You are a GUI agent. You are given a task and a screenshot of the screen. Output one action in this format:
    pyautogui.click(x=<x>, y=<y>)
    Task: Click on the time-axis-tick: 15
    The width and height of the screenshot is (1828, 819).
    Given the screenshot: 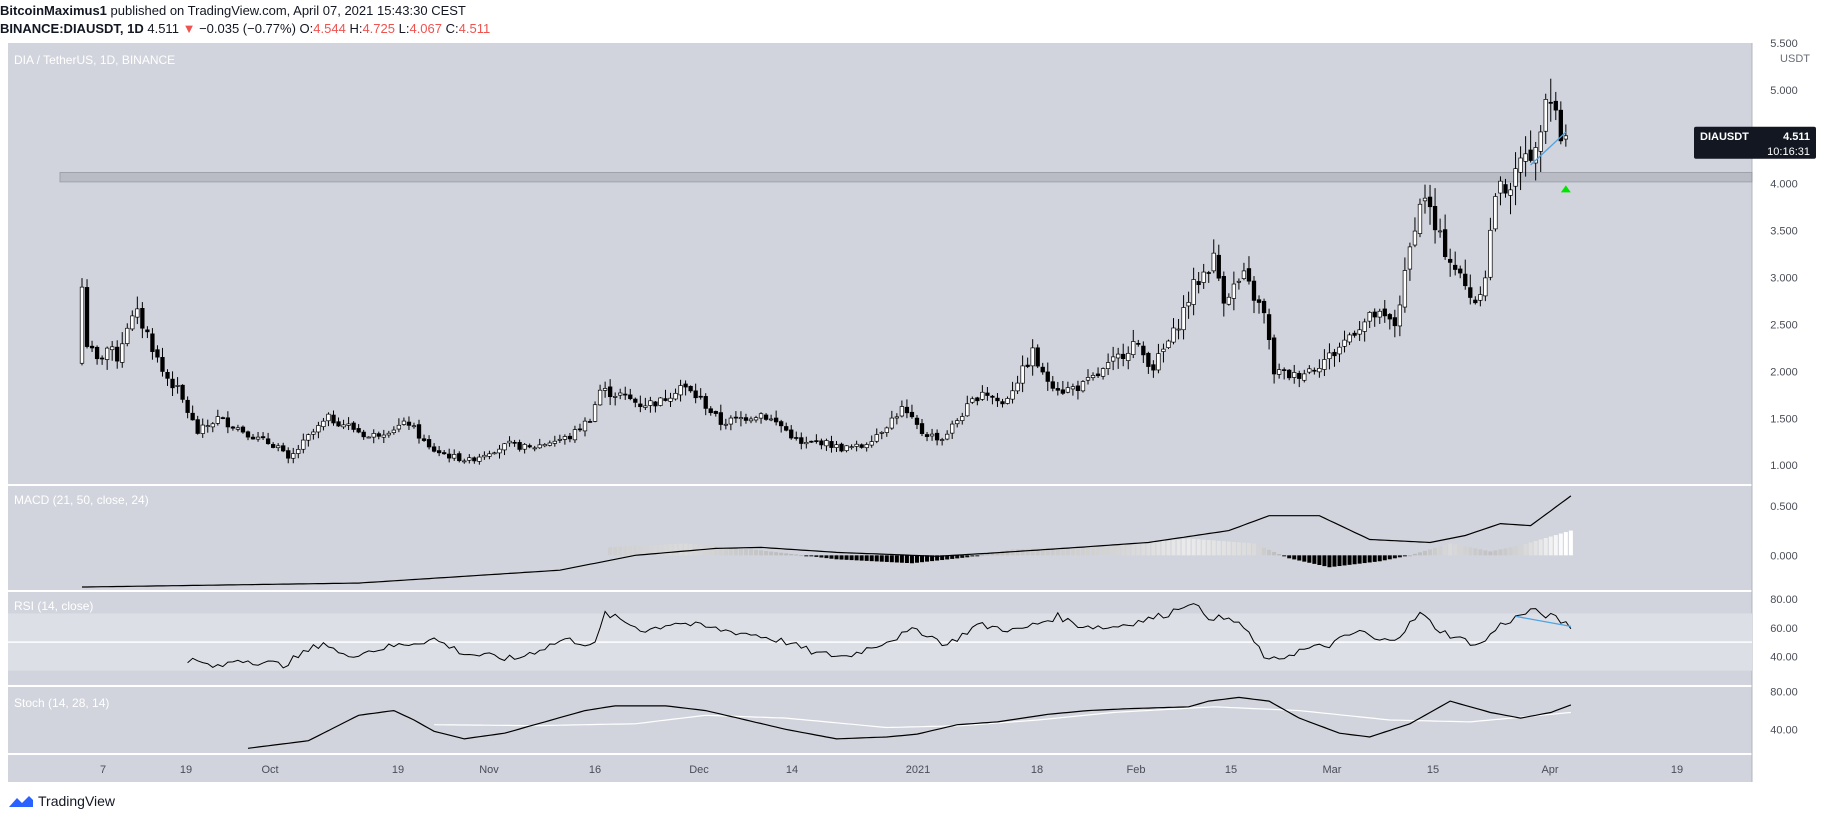 What is the action you would take?
    pyautogui.click(x=1231, y=770)
    